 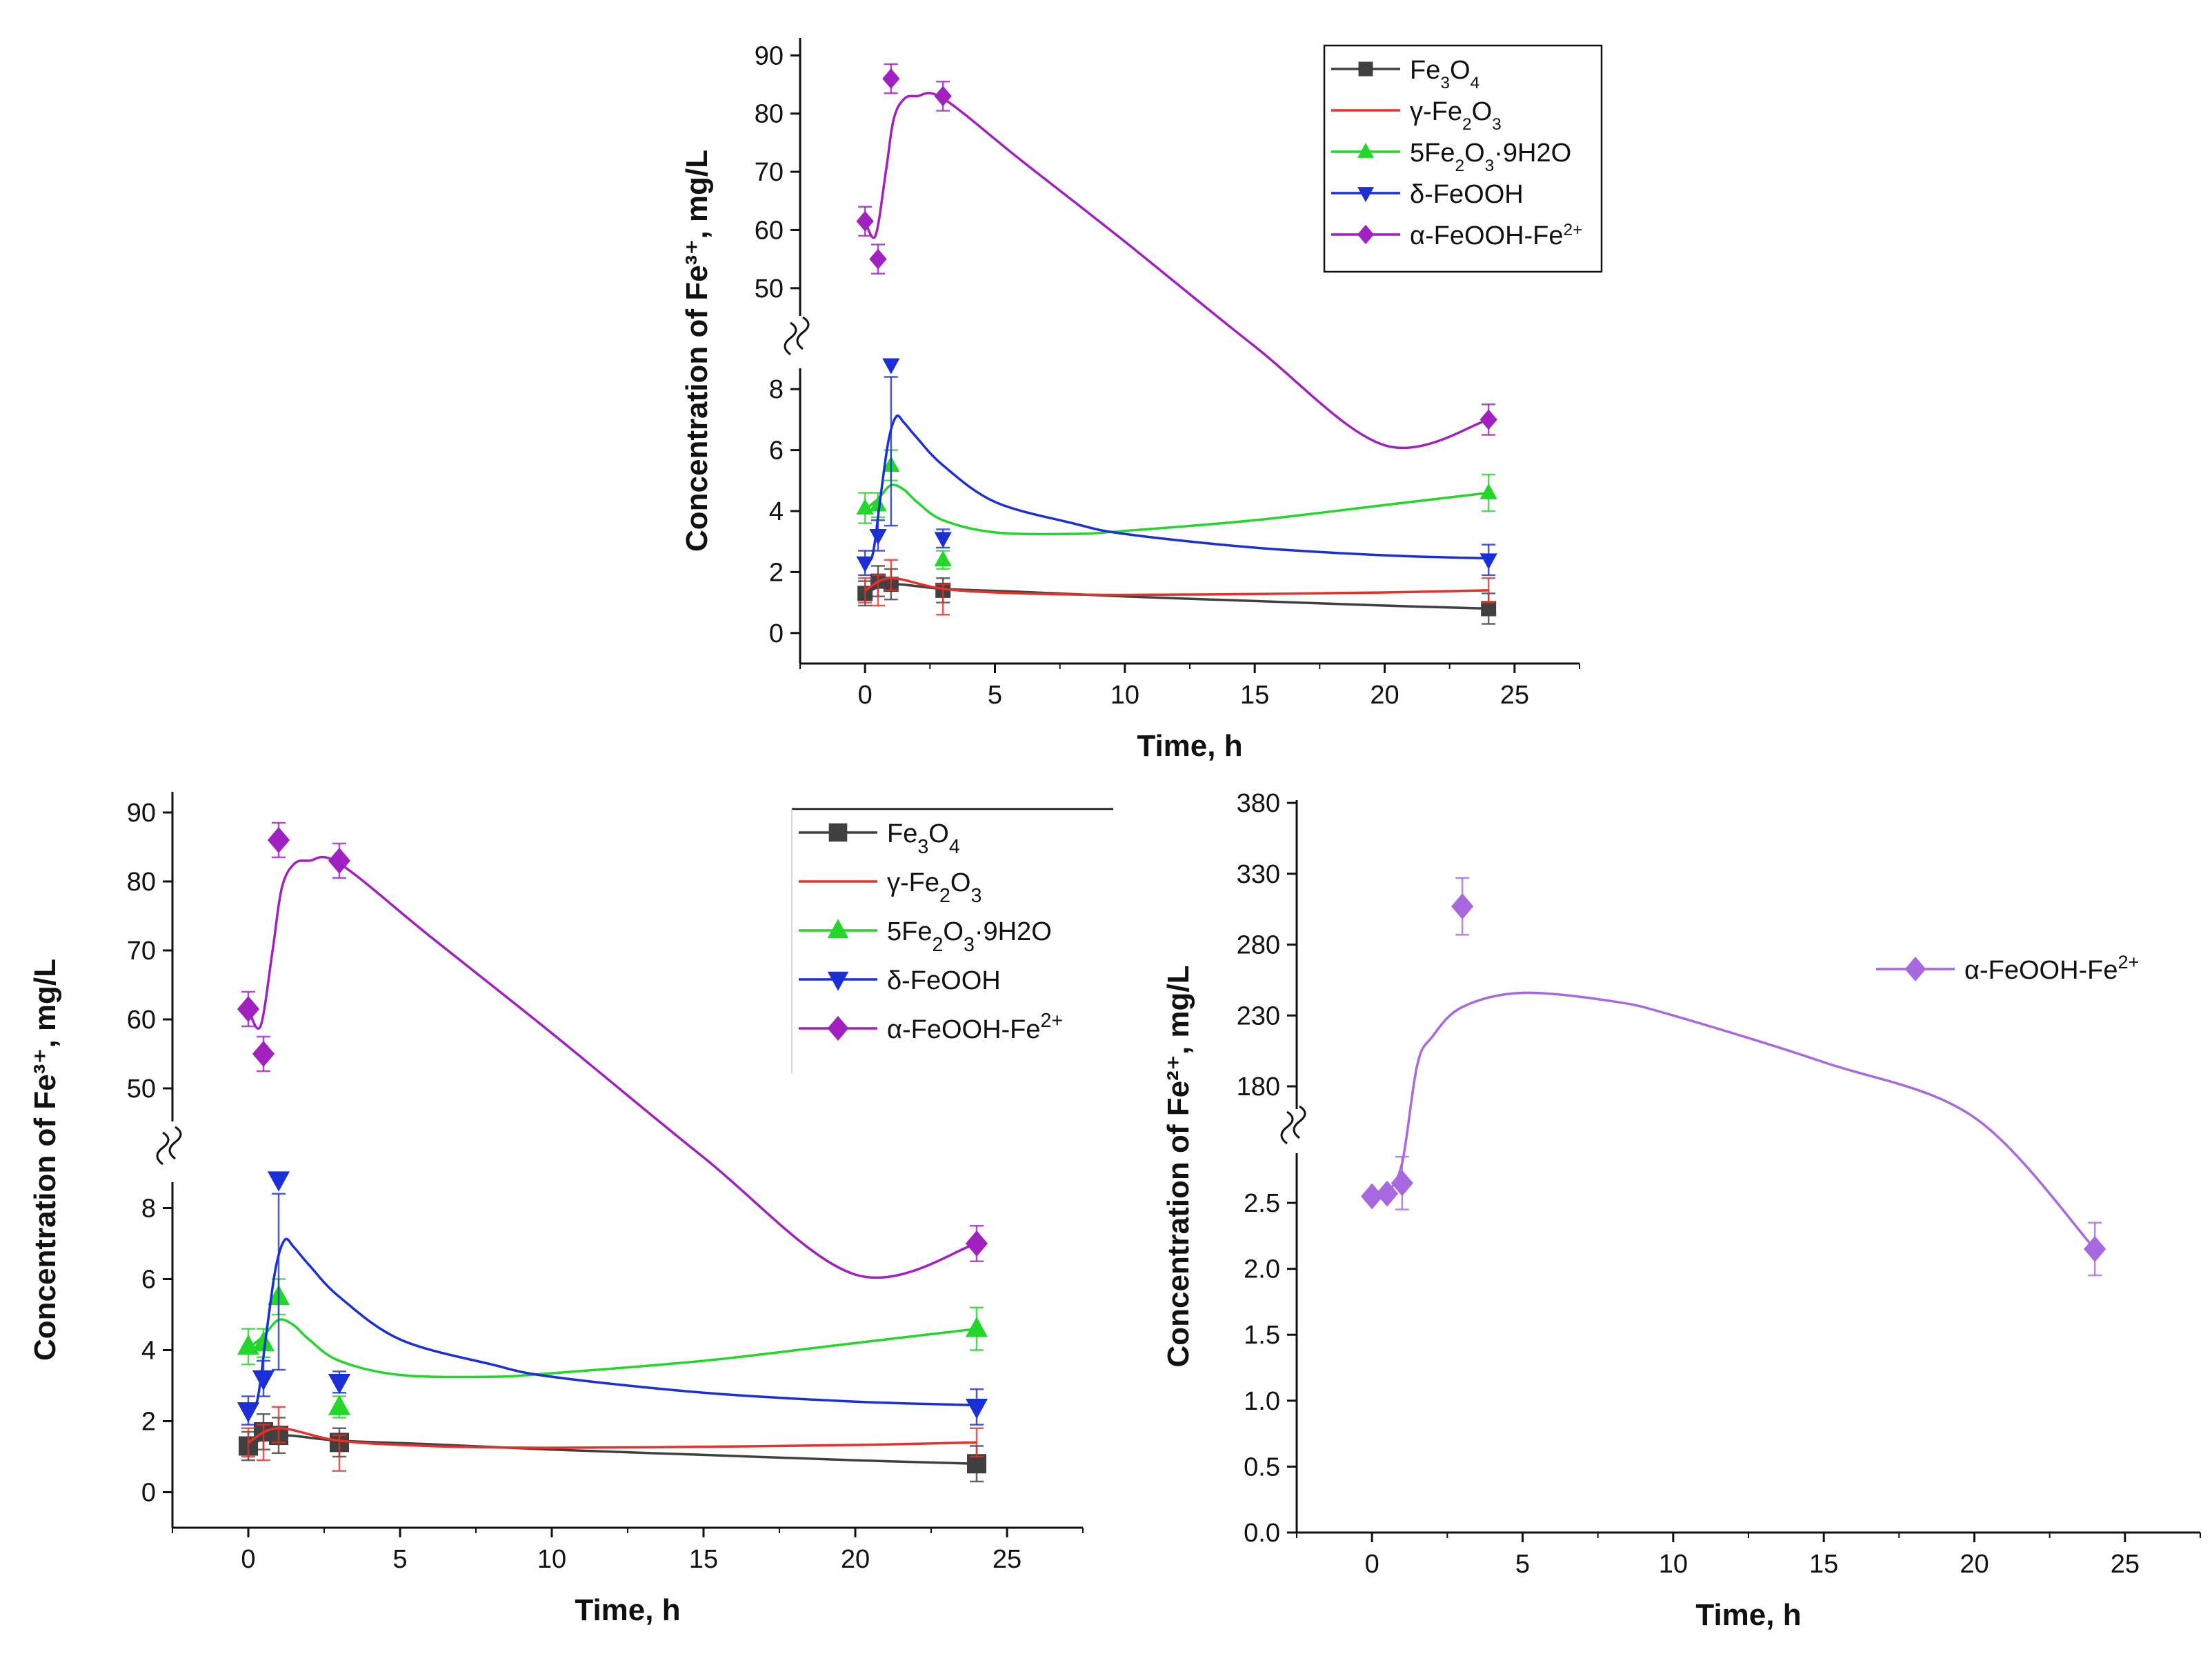 I want to click on y-tick-label: 80, so click(x=769, y=114).